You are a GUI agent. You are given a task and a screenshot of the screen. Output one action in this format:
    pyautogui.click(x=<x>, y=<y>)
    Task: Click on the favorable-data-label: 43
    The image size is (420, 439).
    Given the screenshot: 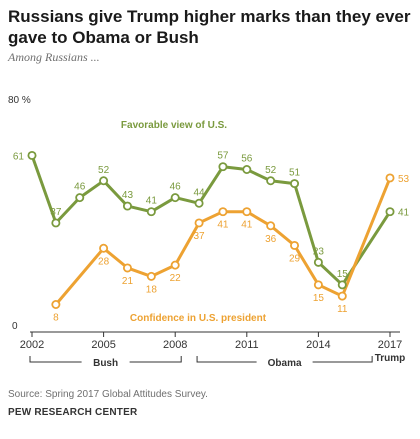 What is the action you would take?
    pyautogui.click(x=128, y=195)
    